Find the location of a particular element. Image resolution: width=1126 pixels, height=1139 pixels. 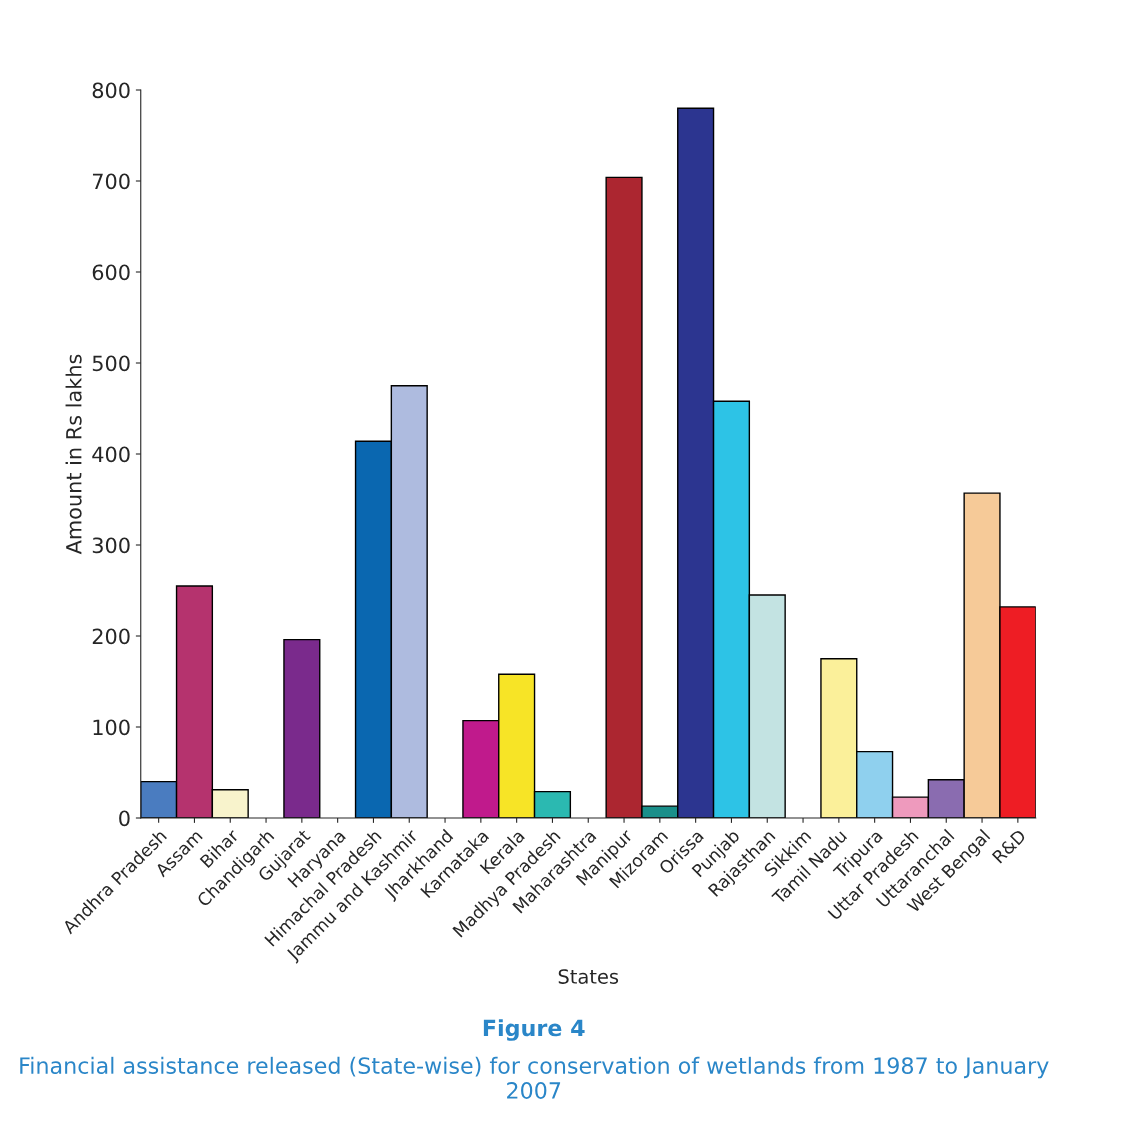

x-axis-title: States is located at coordinates (588, 976).